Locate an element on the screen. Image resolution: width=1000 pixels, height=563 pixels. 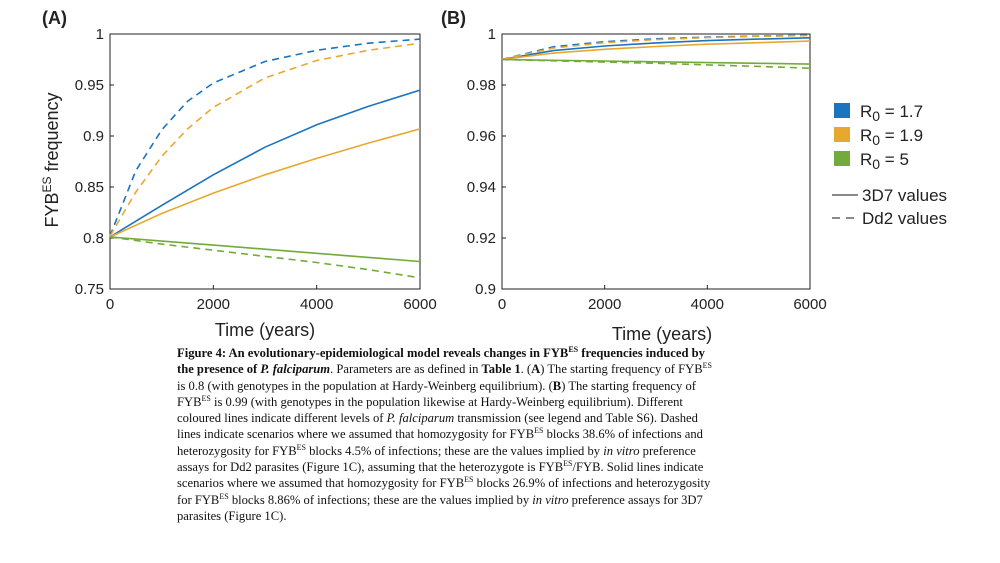
panel-b-y-tick-label: 1 is located at coordinates (492, 34).